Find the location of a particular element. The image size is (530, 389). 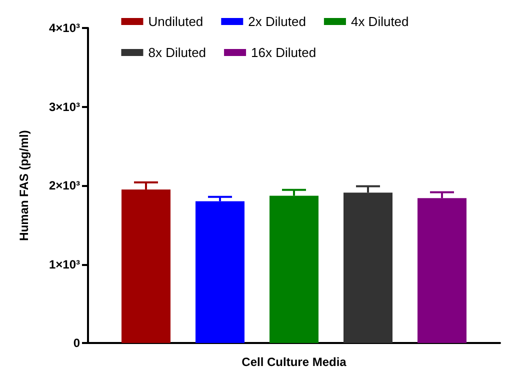

y-tick-label: 4×10³ is located at coordinates (64, 28).